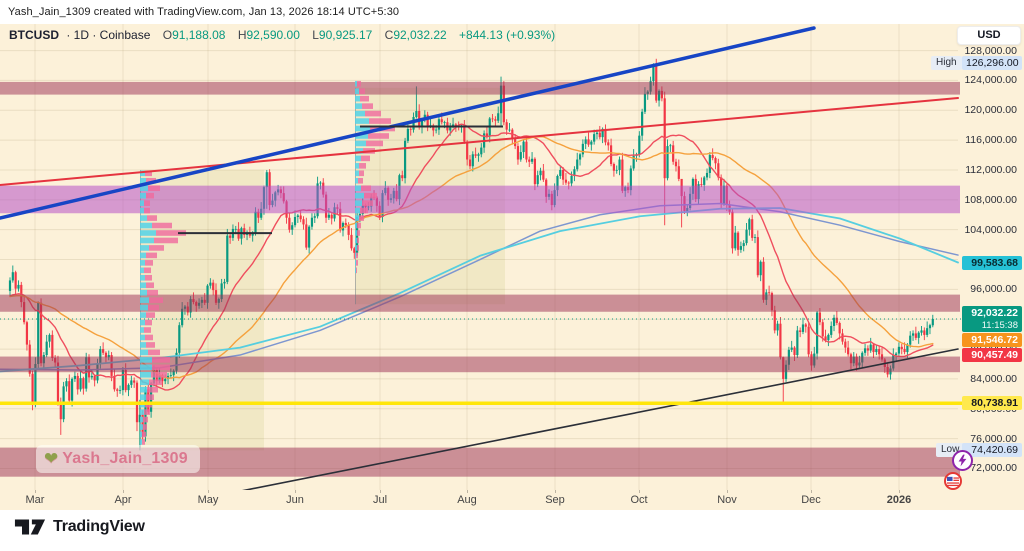  What do you see at coordinates (992, 450) in the screenshot?
I see `low-marker-value: 74,420.69` at bounding box center [992, 450].